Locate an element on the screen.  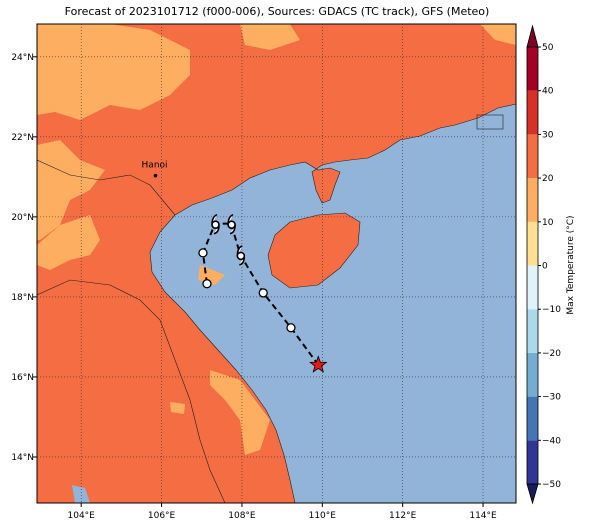
colorbar-label: Max Temperature (°C) is located at coordinates (571, 264).